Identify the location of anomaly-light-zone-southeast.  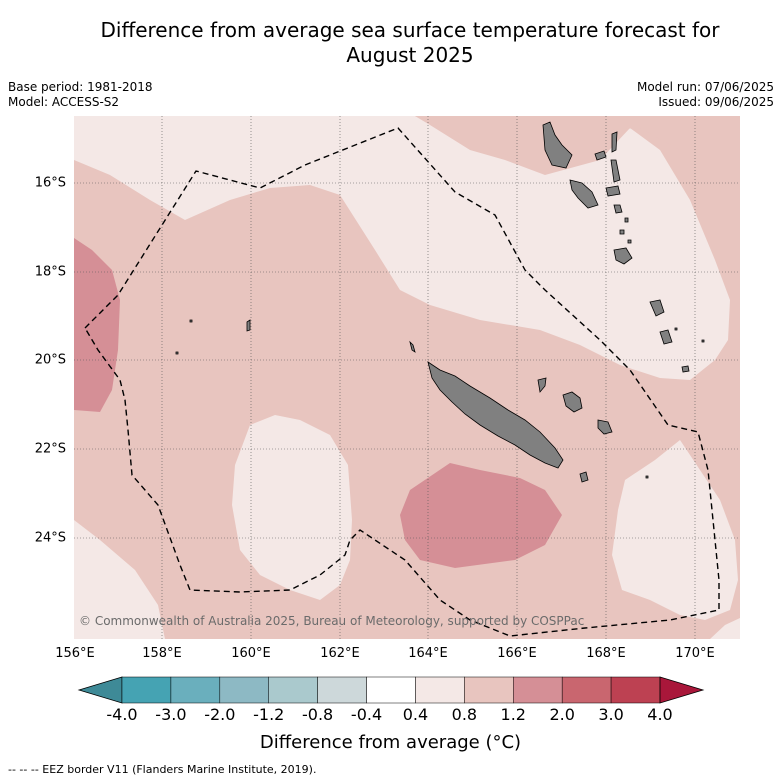
(725, 628).